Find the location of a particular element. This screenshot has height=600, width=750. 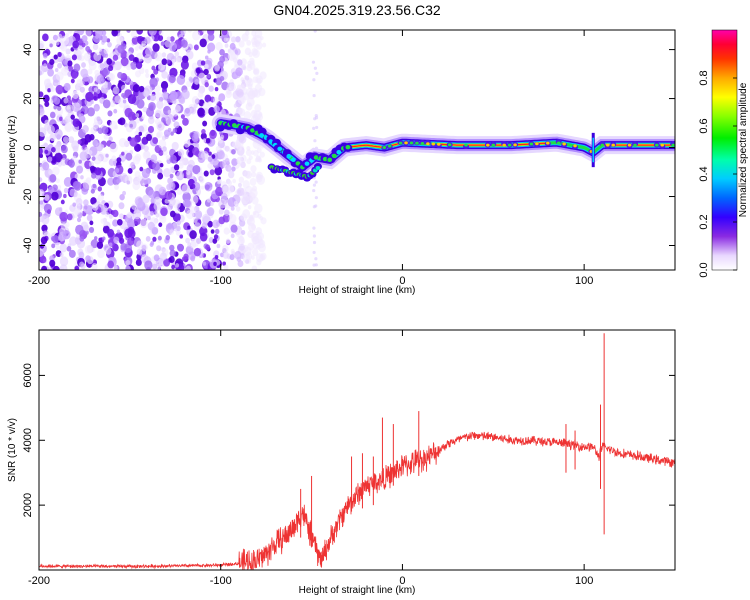

colorbar-tick-label: 0.0 is located at coordinates (704, 269).